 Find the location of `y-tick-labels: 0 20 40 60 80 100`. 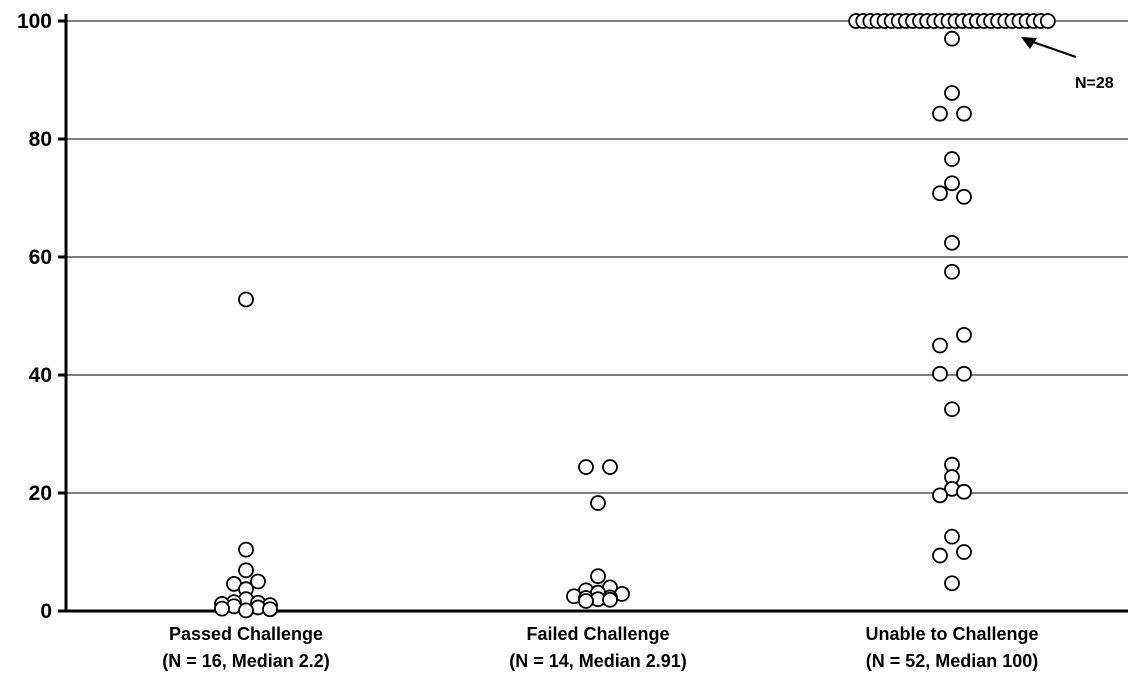

y-tick-labels: 0 20 40 60 80 100 is located at coordinates (34, 316).